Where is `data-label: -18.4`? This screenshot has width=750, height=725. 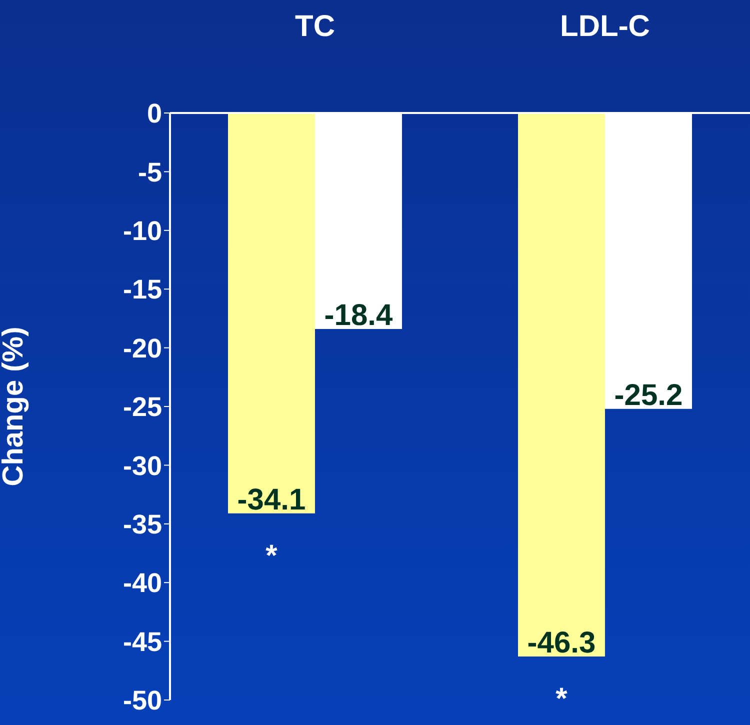
data-label: -18.4 is located at coordinates (358, 315).